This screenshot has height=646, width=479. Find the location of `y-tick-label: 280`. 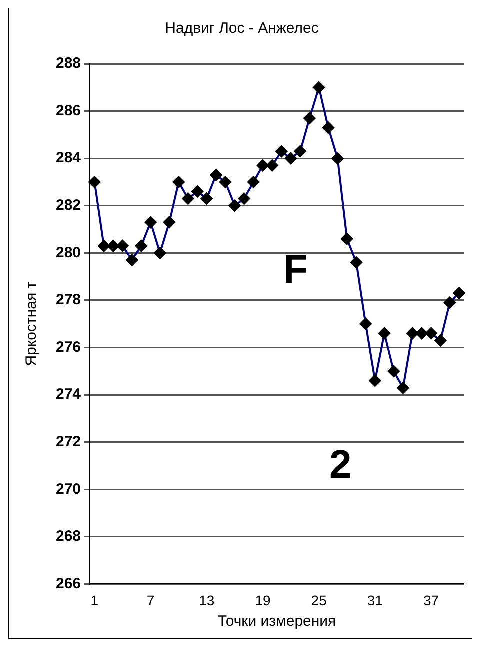

y-tick-label: 280 is located at coordinates (69, 253).